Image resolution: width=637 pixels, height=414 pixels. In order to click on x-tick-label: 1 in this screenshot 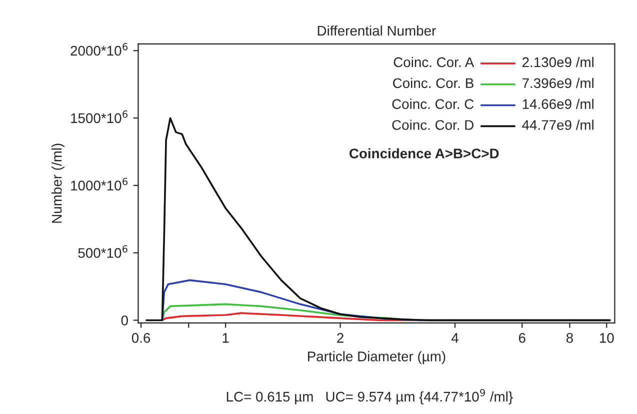, I will do `click(225, 338)`.